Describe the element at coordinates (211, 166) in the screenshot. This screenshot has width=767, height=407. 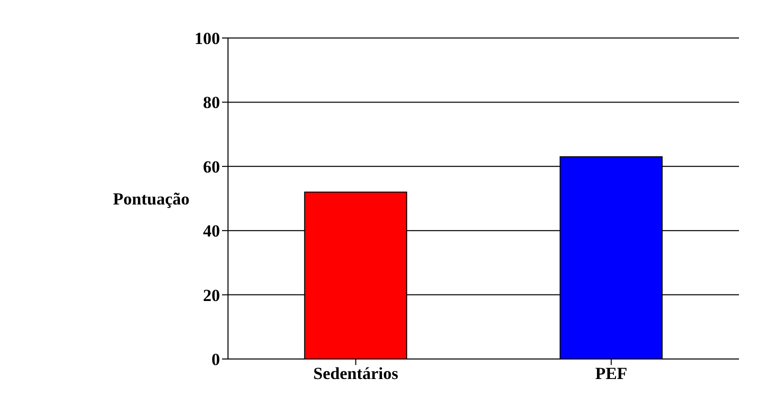
I see `y-tick-label: 60` at that location.